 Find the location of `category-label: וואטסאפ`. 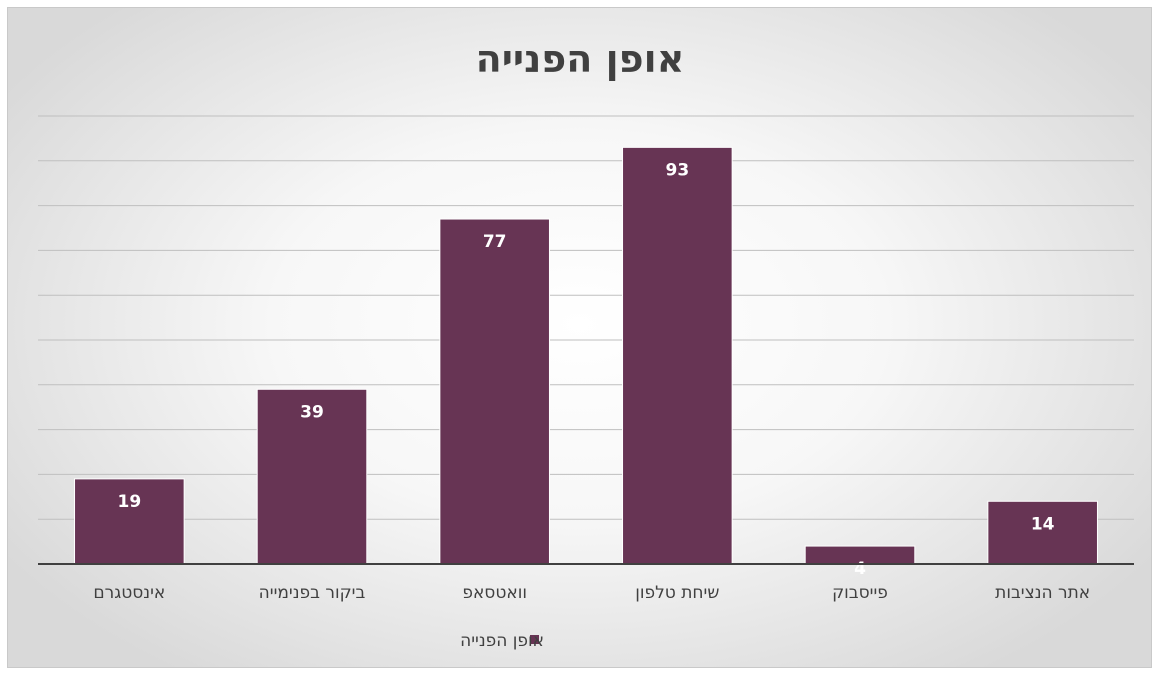

category-label: וואטסאפ is located at coordinates (494, 593).